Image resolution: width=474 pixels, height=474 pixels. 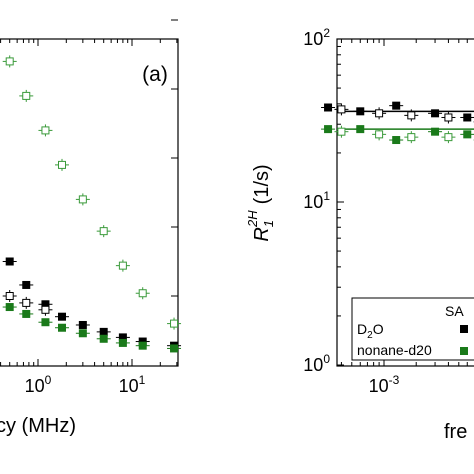 What do you see at coordinates (262, 184) in the screenshot?
I see `ylabel-units: (1/s)` at bounding box center [262, 184].